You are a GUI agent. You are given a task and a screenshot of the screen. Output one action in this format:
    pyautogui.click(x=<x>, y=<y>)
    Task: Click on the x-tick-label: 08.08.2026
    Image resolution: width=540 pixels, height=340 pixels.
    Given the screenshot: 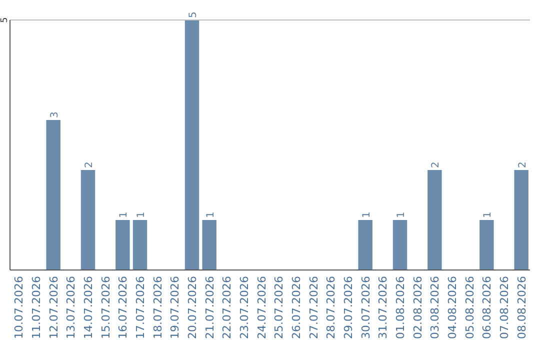 What is the action you would take?
    pyautogui.click(x=521, y=307)
    